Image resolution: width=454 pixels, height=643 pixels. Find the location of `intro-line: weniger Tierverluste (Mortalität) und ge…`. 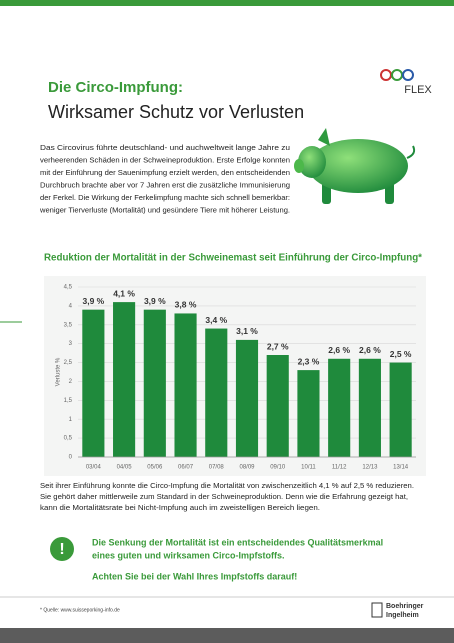

intro-line: weniger Tierverluste (Mortalität) und ge… is located at coordinates (164, 209).